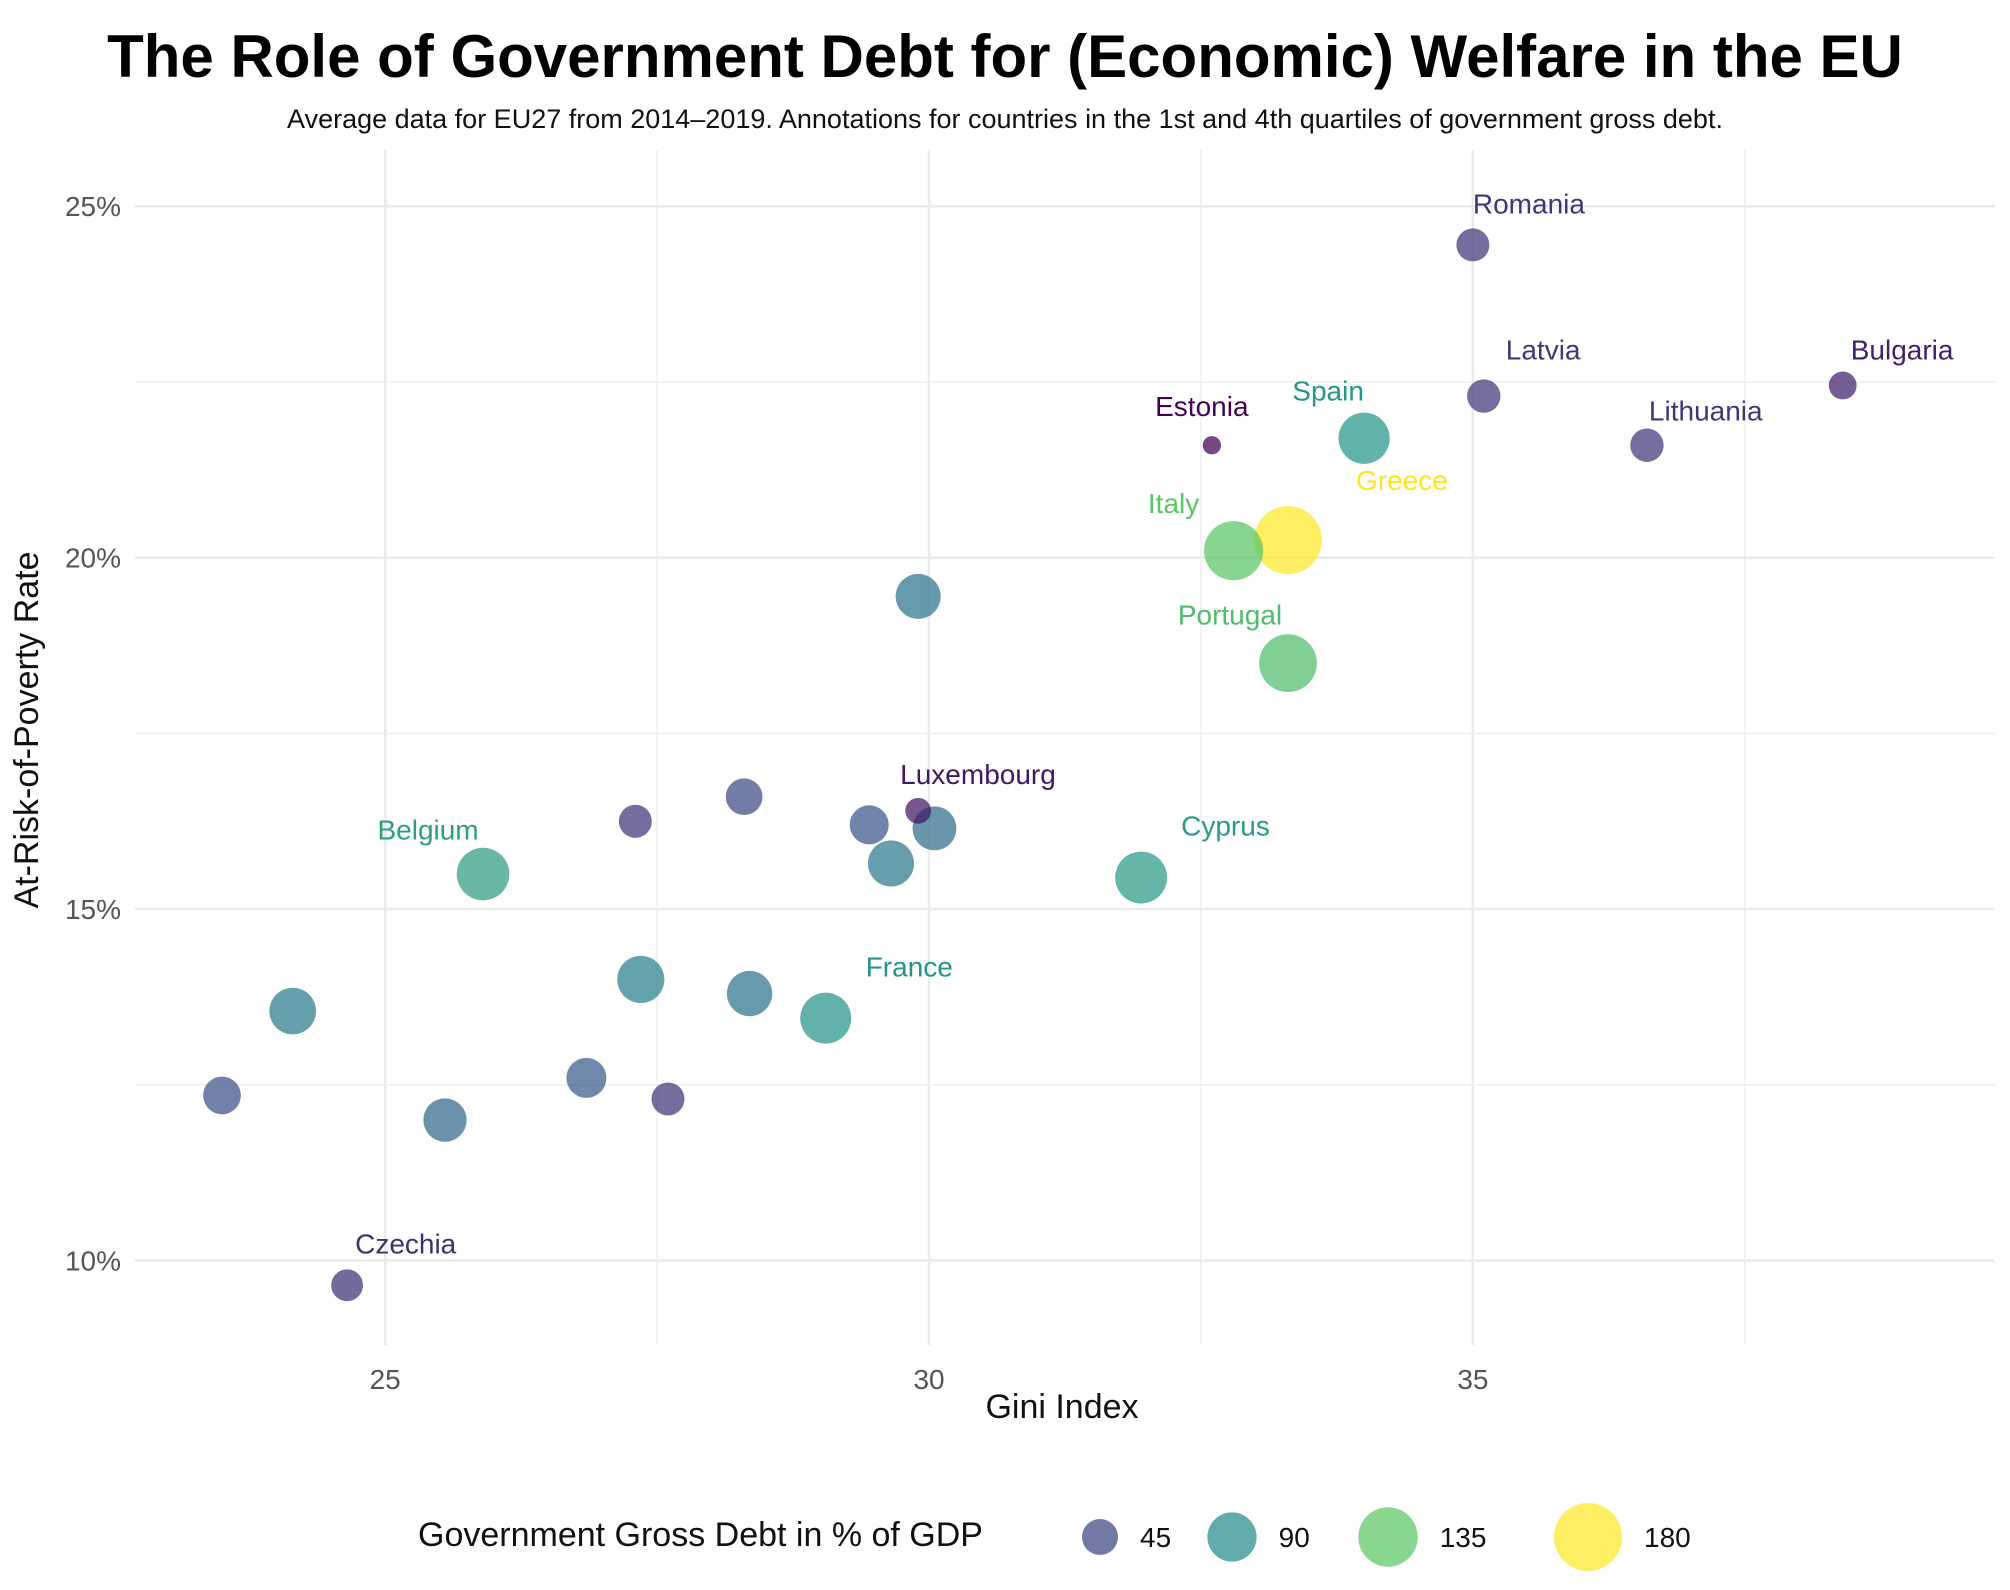  What do you see at coordinates (1061, 1407) in the screenshot?
I see `x-axis-title: Gini Index` at bounding box center [1061, 1407].